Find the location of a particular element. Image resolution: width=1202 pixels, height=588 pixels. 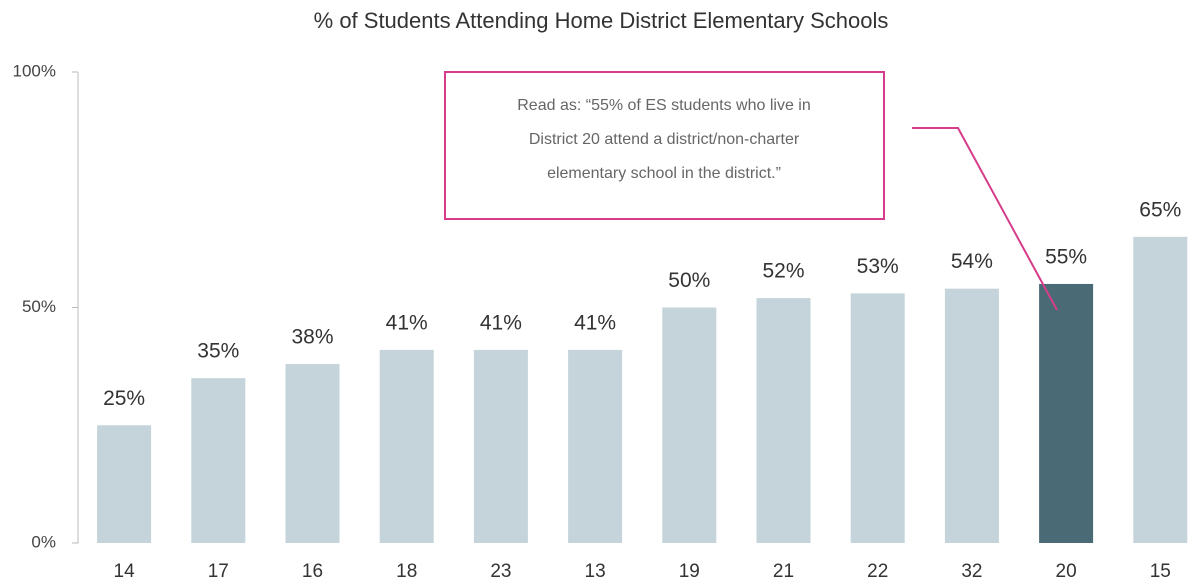

data-label: 55% is located at coordinates (1066, 256).